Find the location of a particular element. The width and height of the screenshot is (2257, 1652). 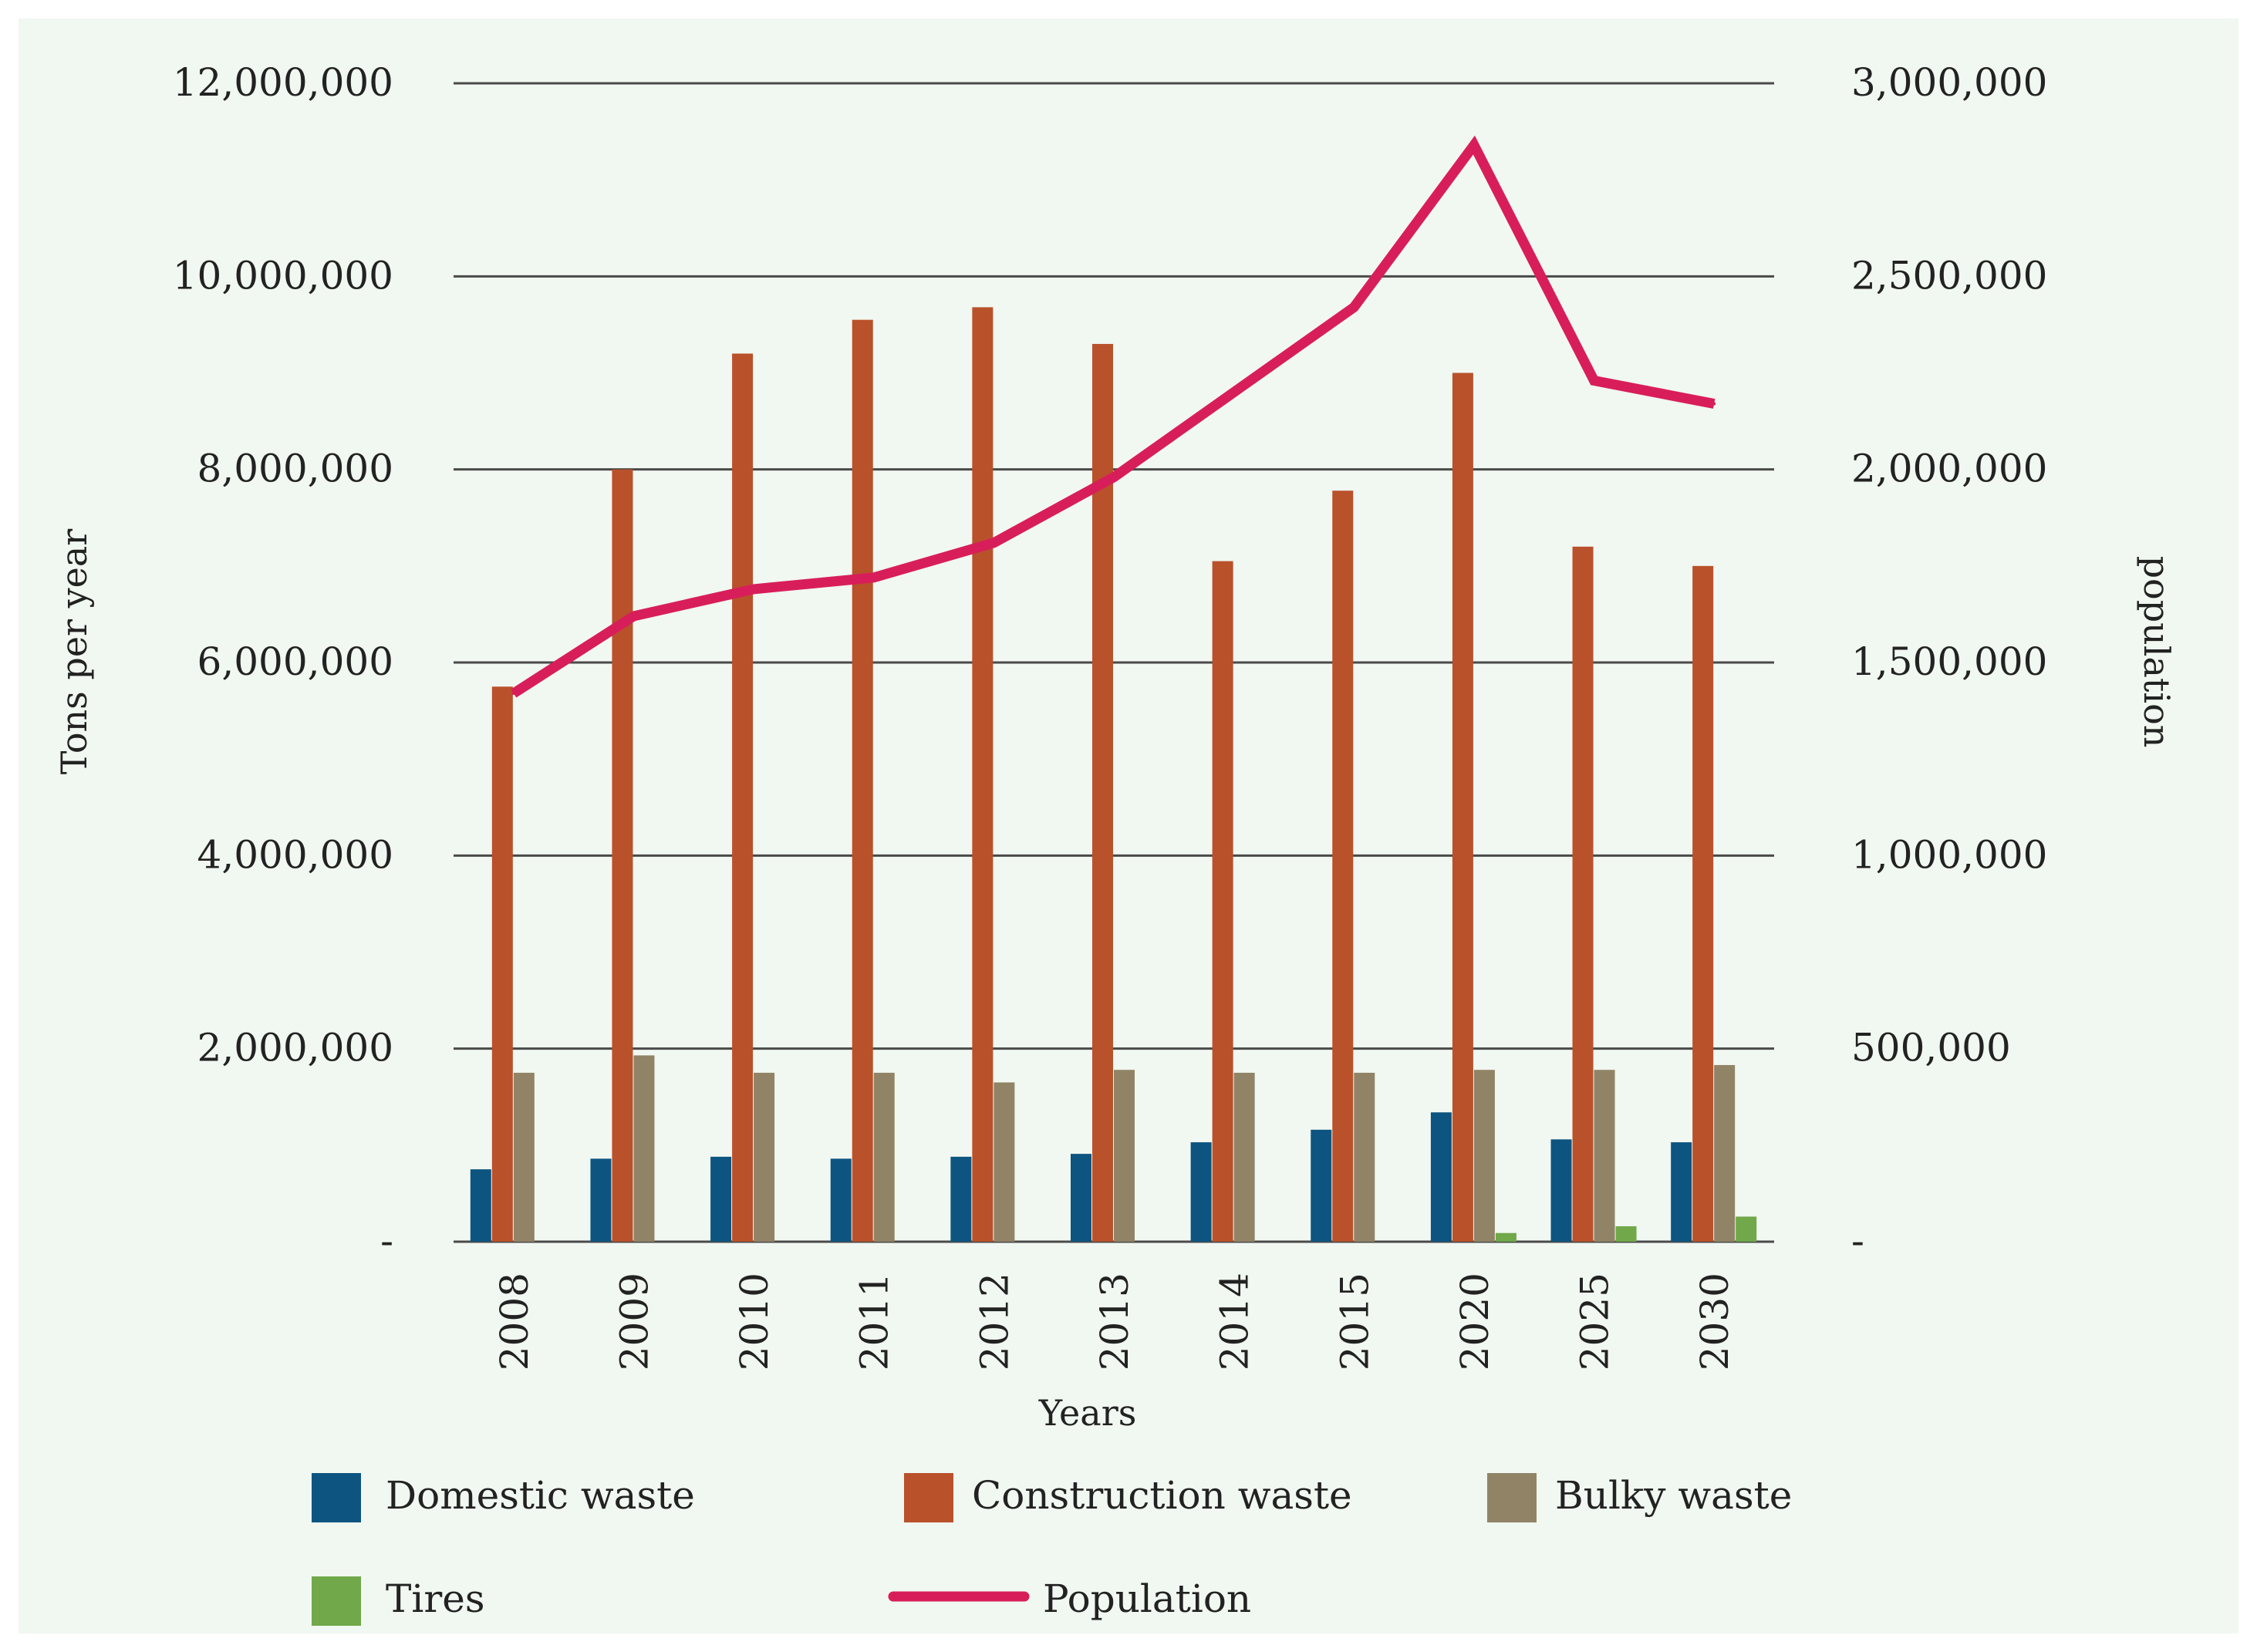

x-tick-label: 2009 is located at coordinates (634, 1322).